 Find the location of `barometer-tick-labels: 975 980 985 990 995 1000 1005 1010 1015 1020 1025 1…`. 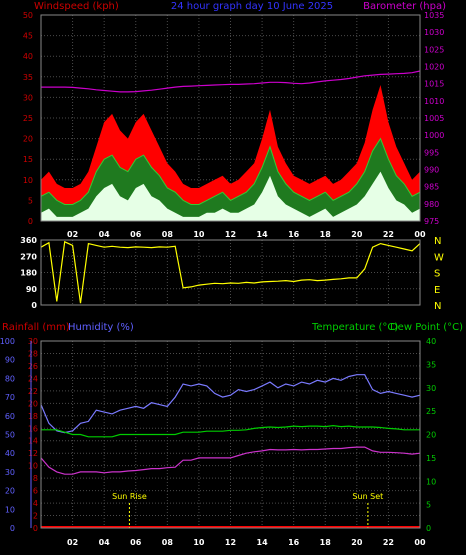

barometer-tick-labels: 975 980 985 990 995 1000 1005 1010 1015 1020 1025 1… is located at coordinates (434, 118).